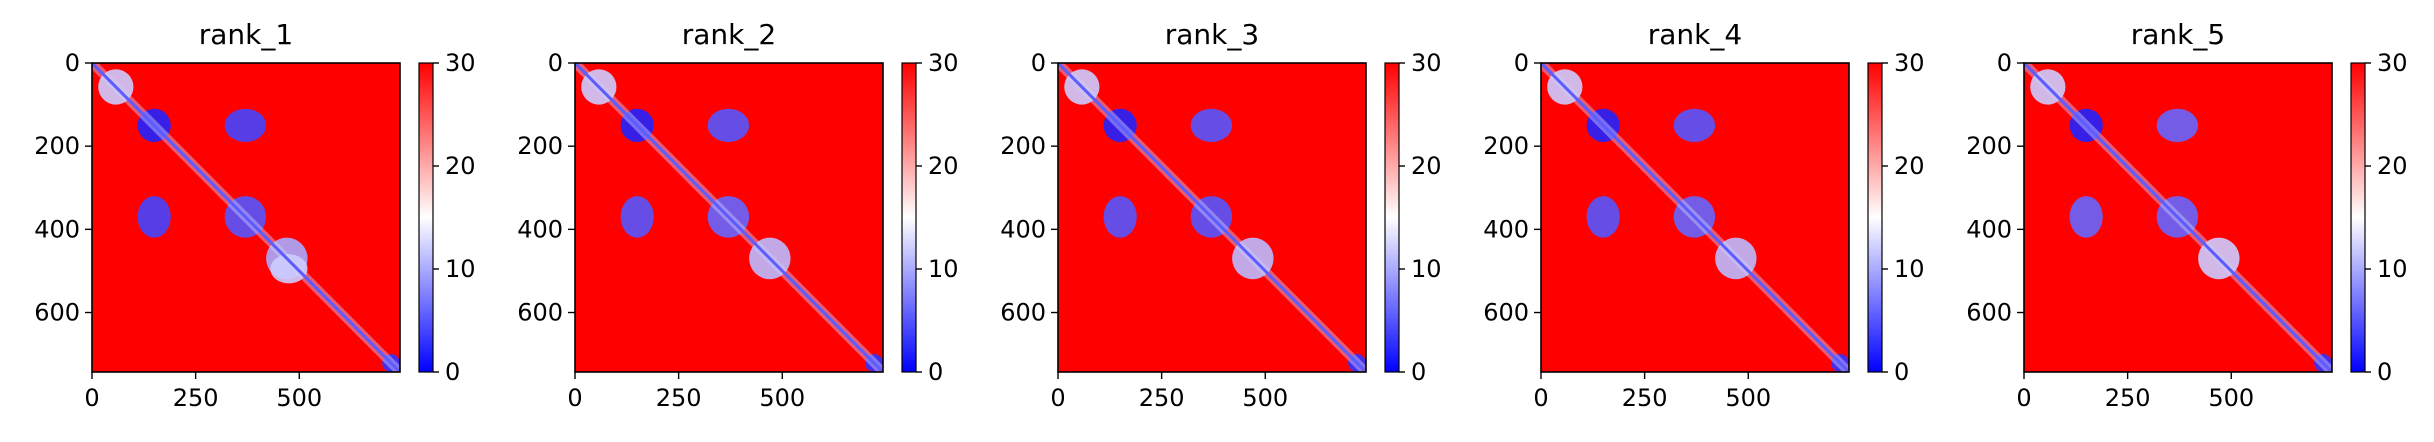 Image resolution: width=2434 pixels, height=442 pixels. Describe the element at coordinates (729, 34) in the screenshot. I see `panel-title: rank_2` at that location.